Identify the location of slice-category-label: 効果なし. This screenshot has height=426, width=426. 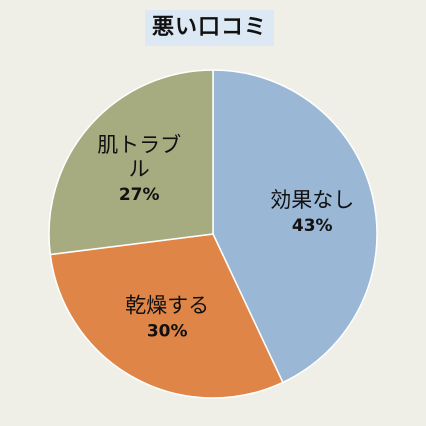
(312, 200).